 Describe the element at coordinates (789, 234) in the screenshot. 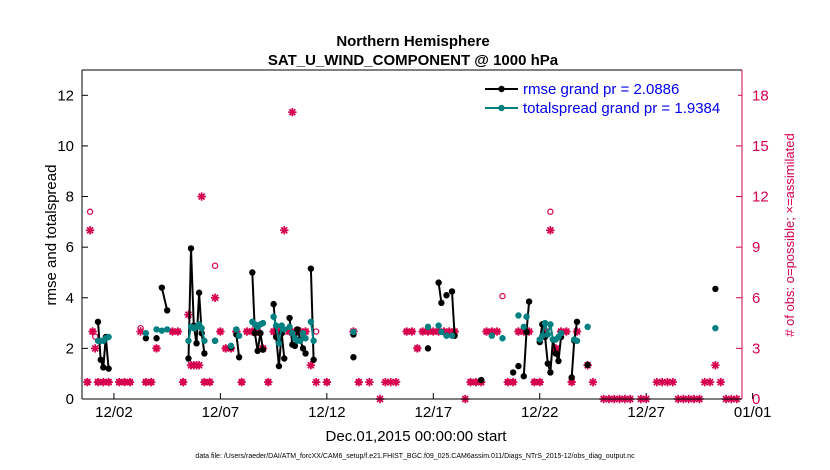

I see `y-axis-right-label: # of obs: o=possible; ×=assimilated` at that location.